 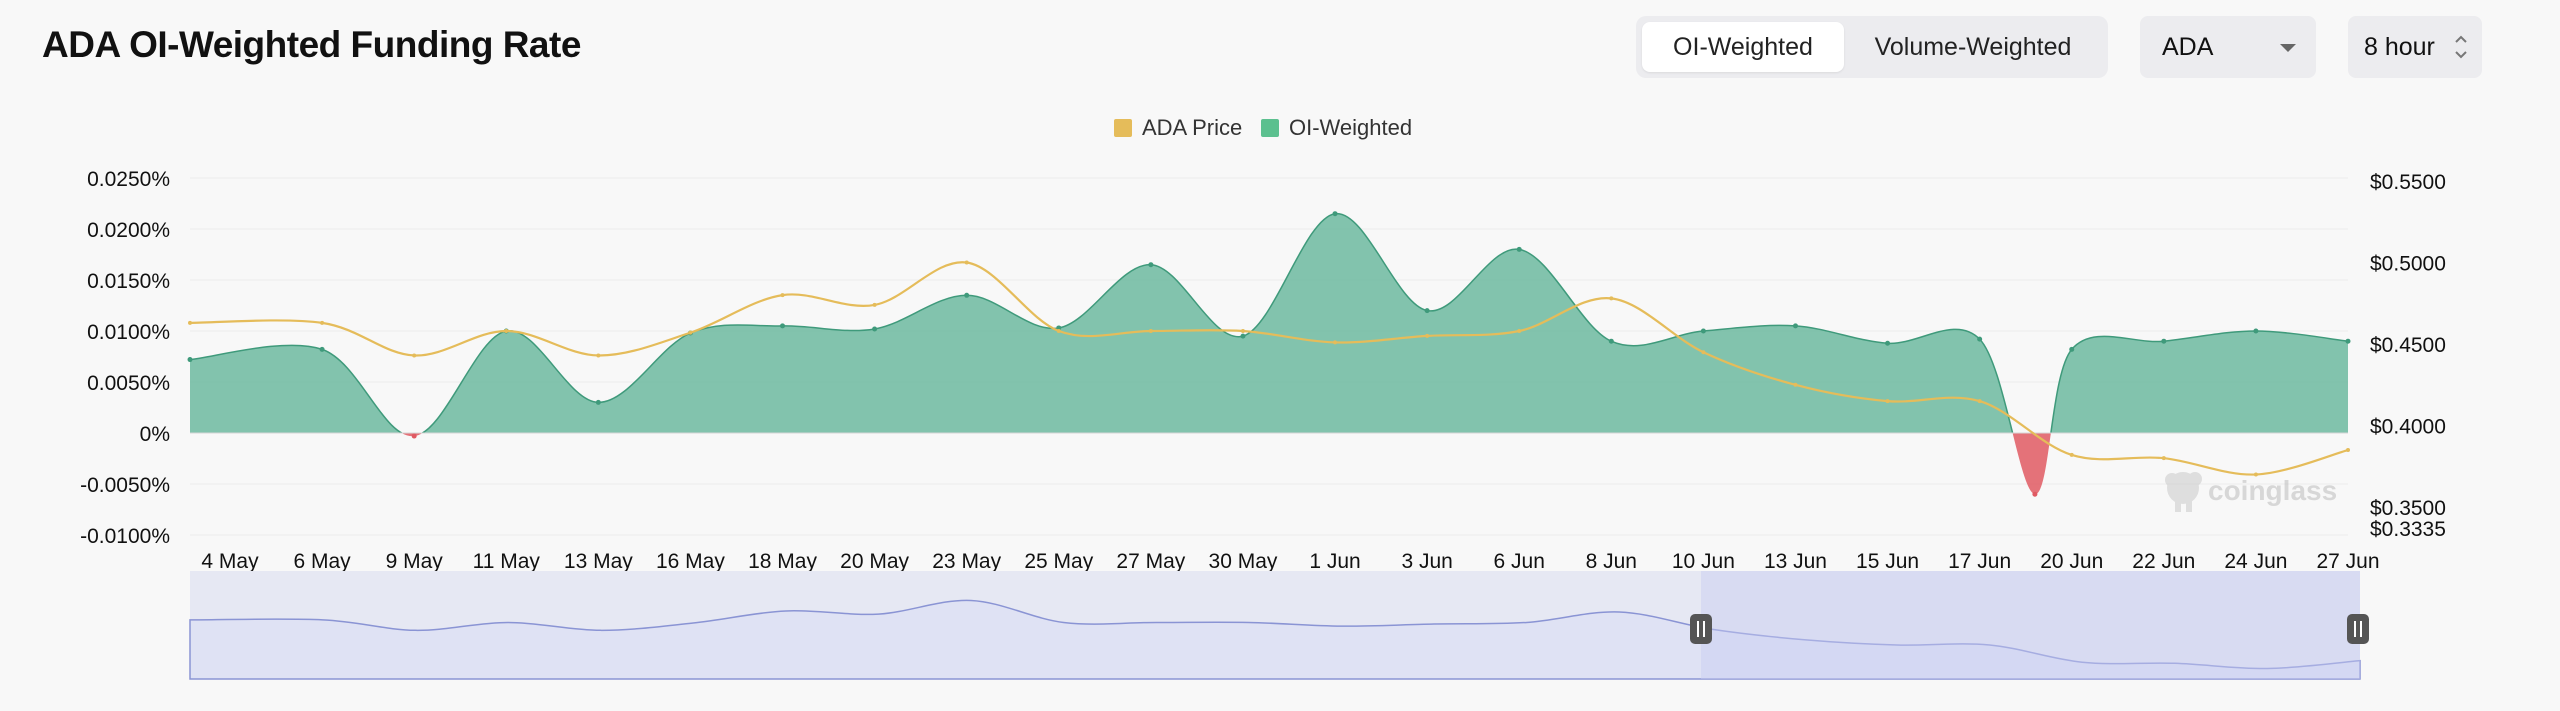 What do you see at coordinates (415, 561) in the screenshot?
I see `x-tick-label: 9 May` at bounding box center [415, 561].